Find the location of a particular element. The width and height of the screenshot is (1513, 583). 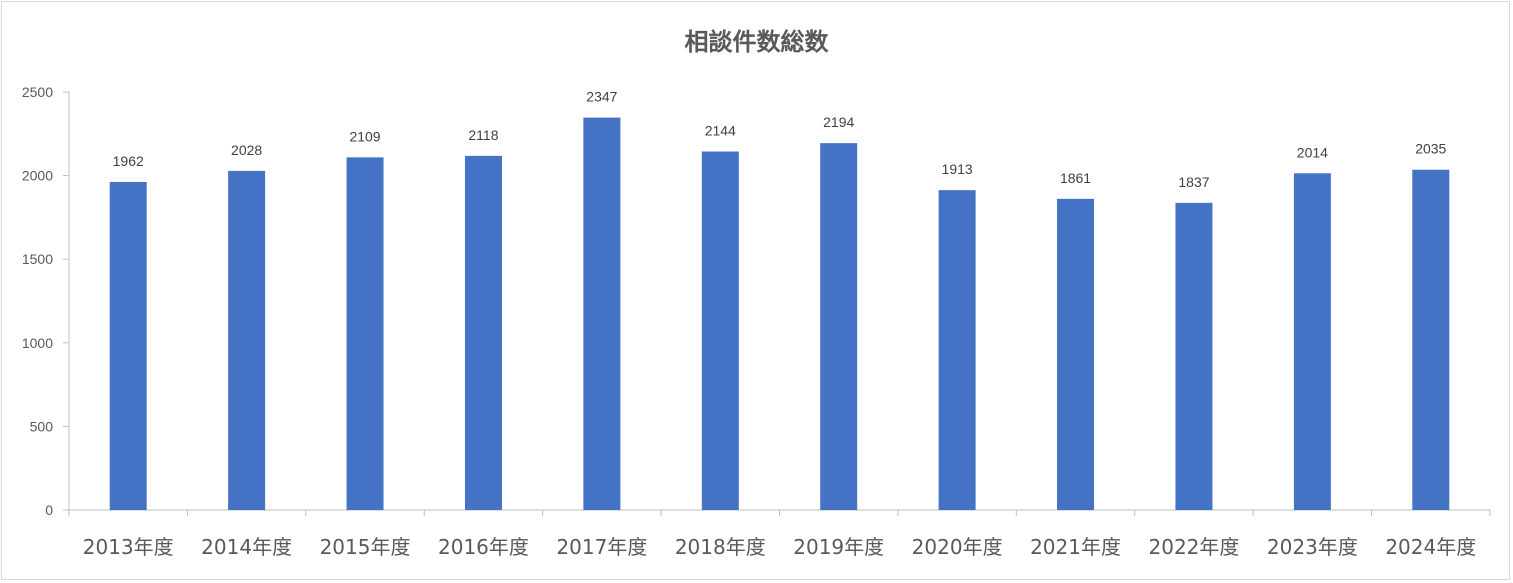

bar-2020年度 is located at coordinates (957, 350).